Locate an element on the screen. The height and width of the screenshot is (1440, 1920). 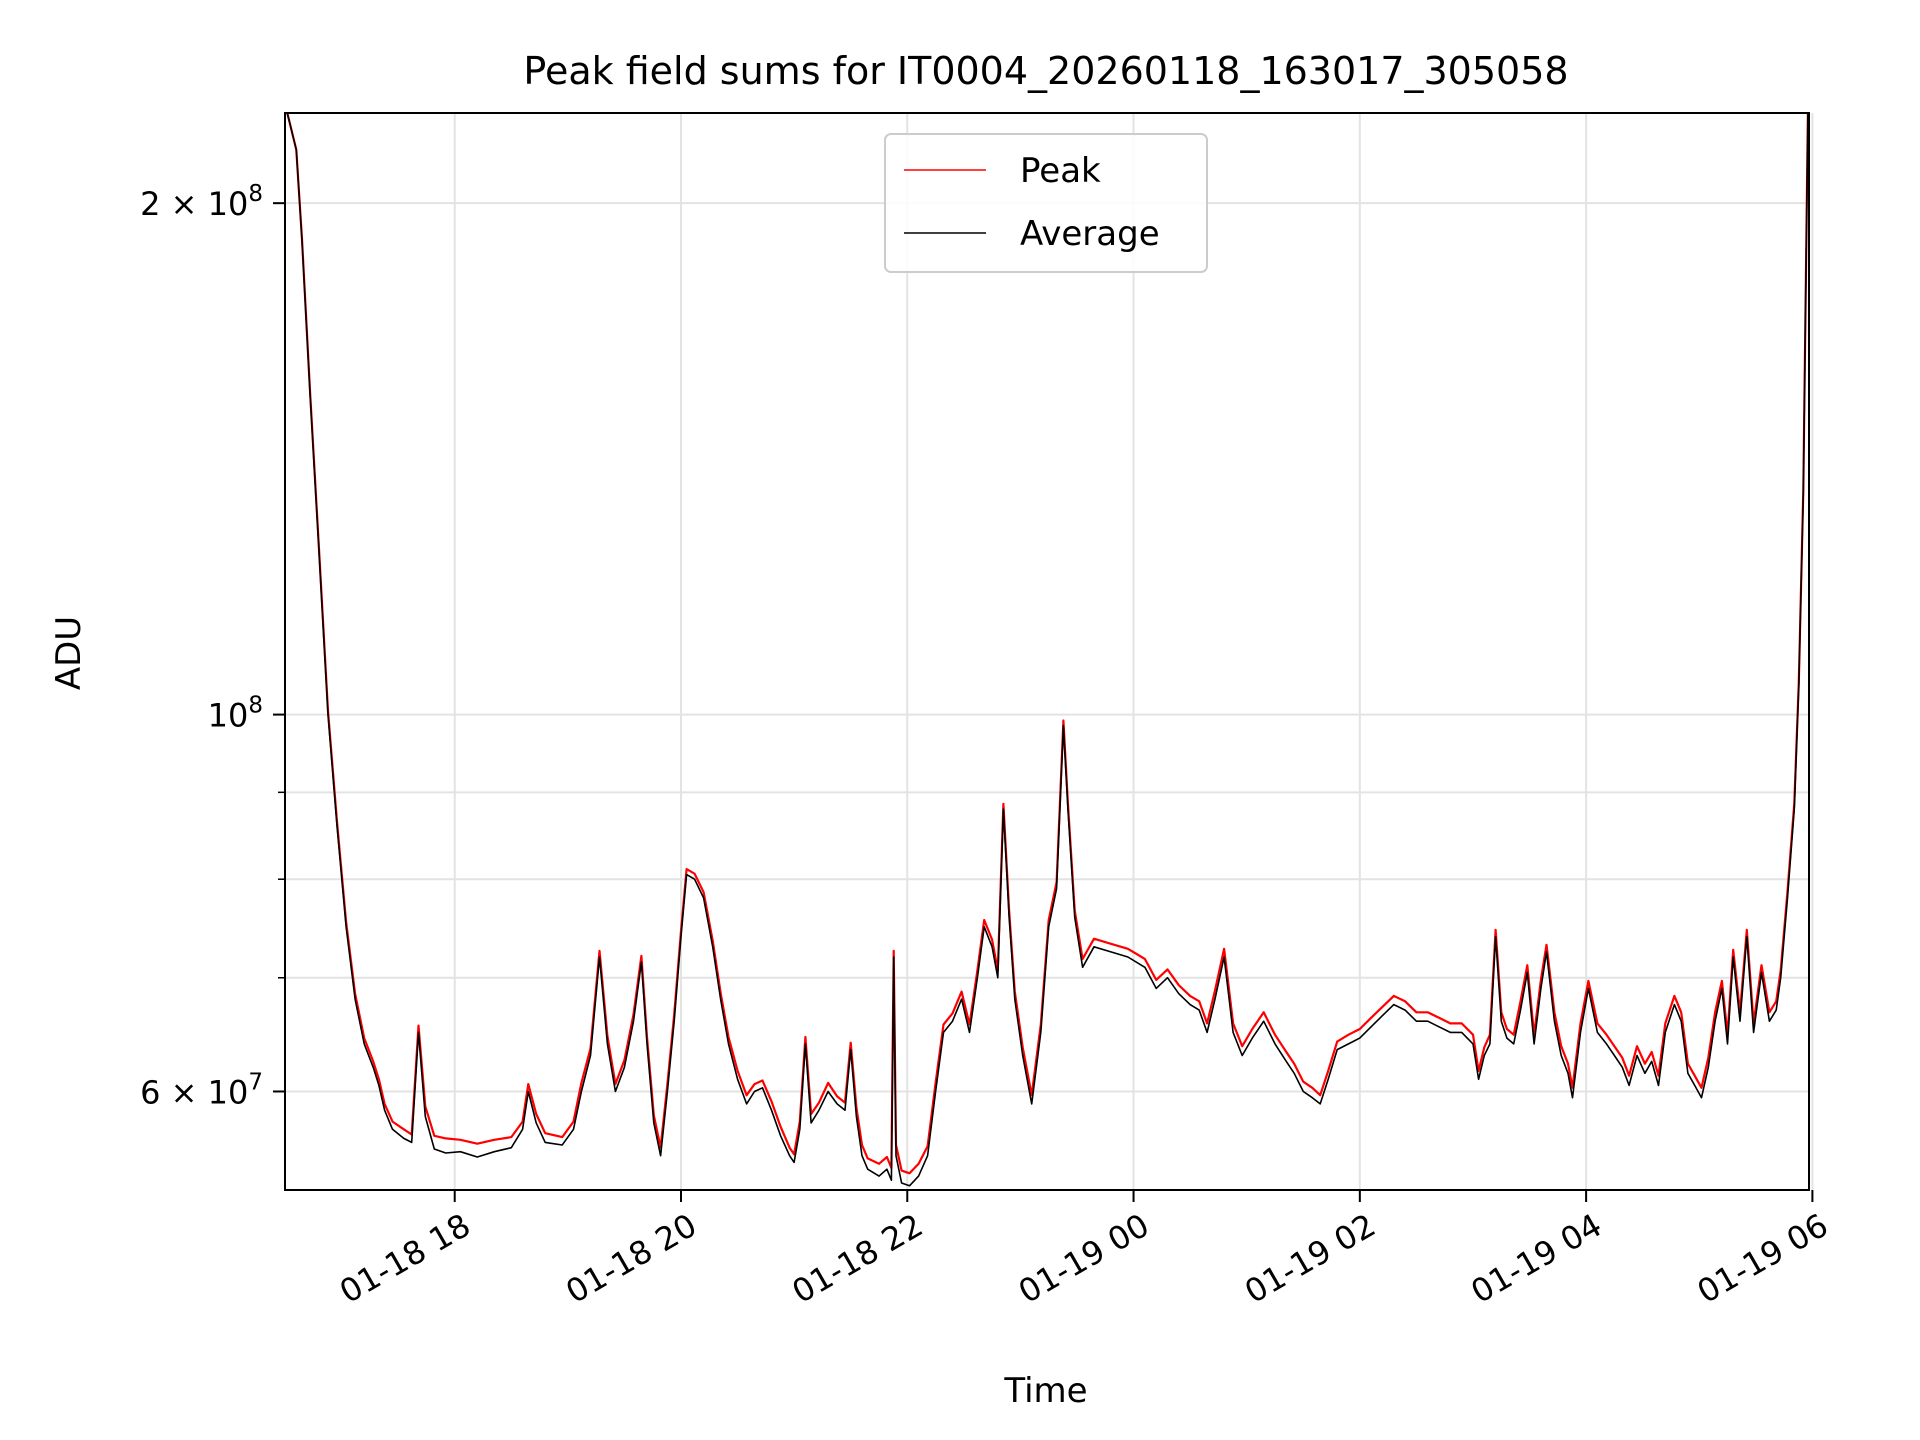
y-axis: 6 × 107 108 2 × 108 is located at coordinates (212, 646).